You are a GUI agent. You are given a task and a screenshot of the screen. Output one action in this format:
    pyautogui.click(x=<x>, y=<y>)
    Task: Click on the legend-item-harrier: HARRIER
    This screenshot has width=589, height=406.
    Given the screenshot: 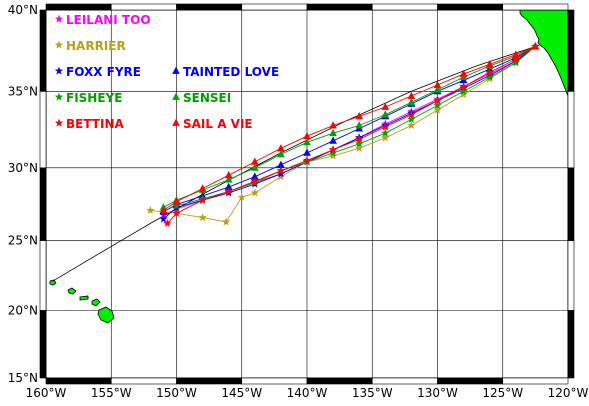 What is the action you would take?
    pyautogui.click(x=90, y=46)
    